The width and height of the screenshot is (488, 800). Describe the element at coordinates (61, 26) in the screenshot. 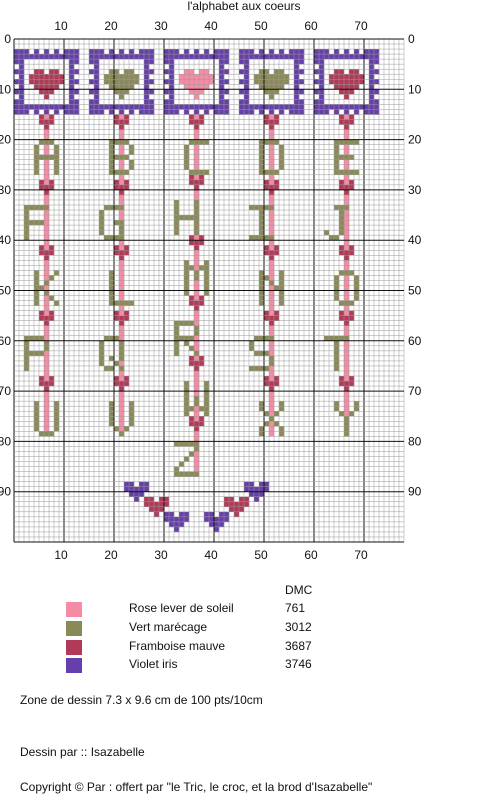

I see `x-tick-label: 10` at that location.